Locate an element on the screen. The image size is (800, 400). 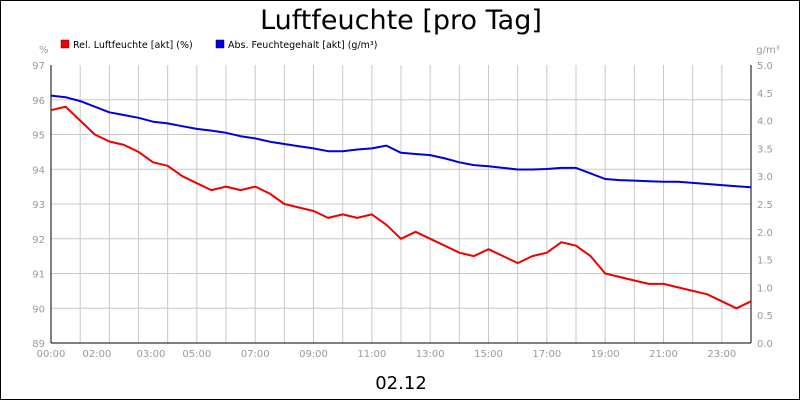
x-tick-label: 11:00 is located at coordinates (371, 354).